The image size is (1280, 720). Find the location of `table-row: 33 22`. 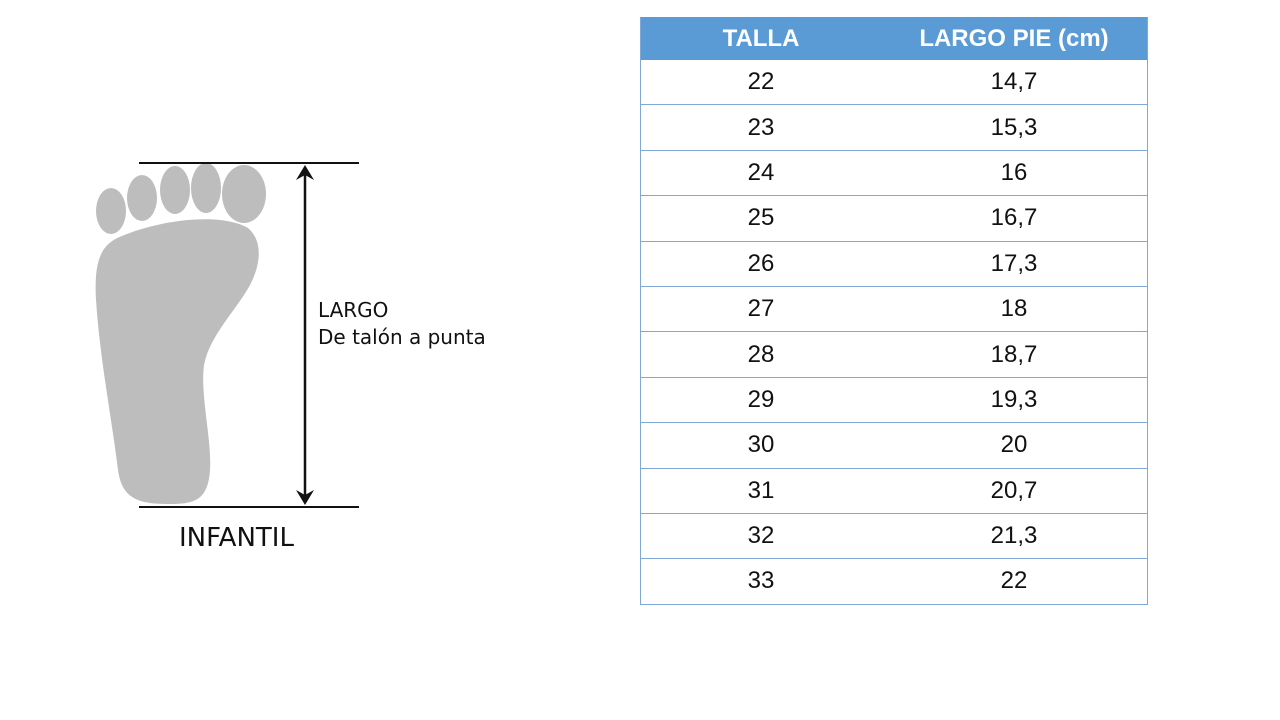

table-row: 33 22 is located at coordinates (894, 582).